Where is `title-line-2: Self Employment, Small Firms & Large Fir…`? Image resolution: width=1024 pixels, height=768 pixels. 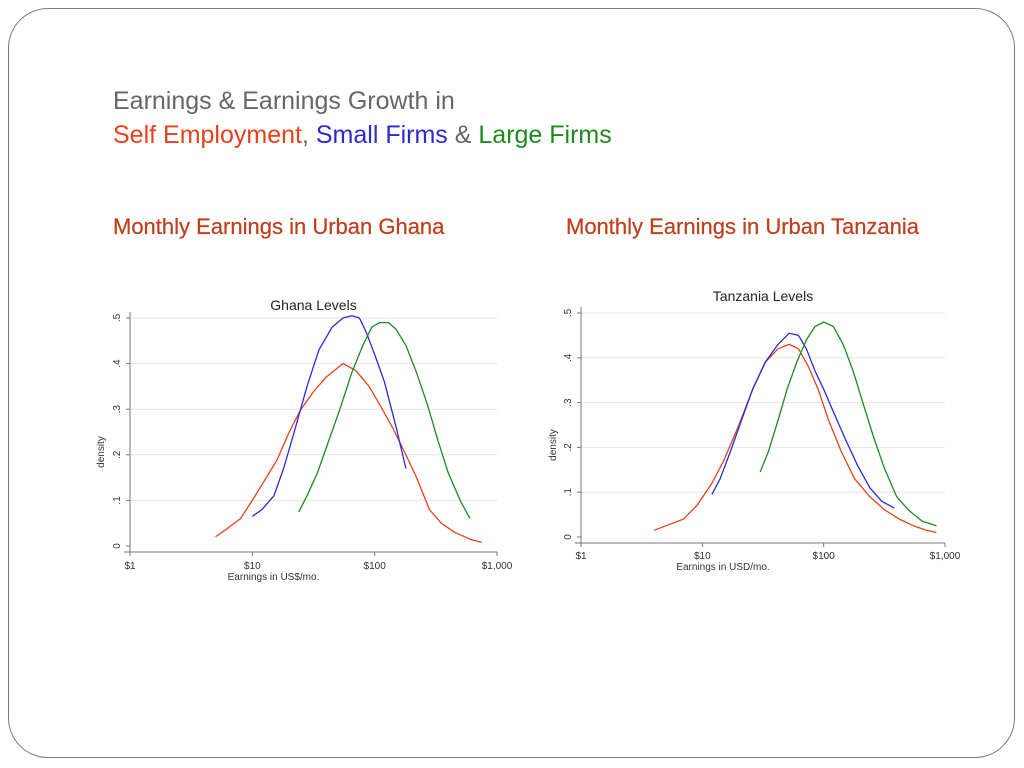
title-line-2: Self Employment, Small Firms & Large Fir… is located at coordinates (362, 135).